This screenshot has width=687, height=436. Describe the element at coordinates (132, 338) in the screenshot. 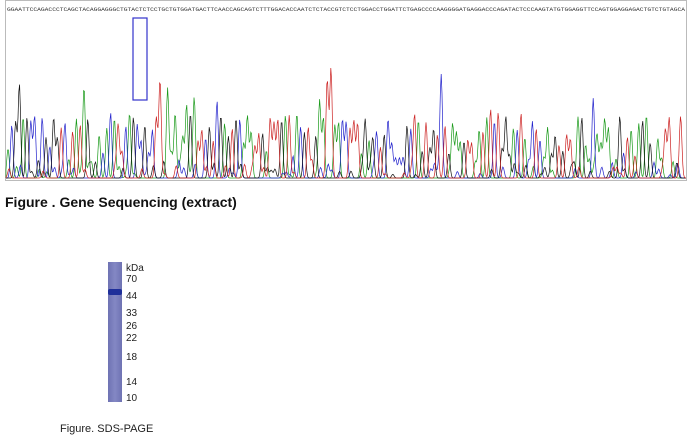

I see `marker-label: 22` at that location.